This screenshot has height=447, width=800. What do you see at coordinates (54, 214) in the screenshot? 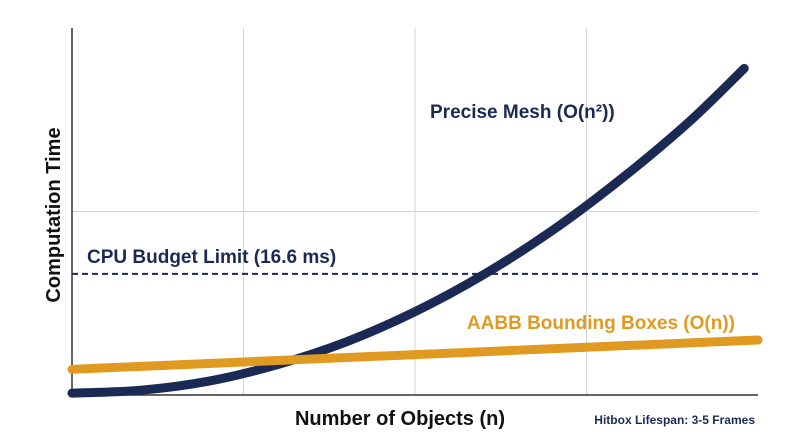
I see `y-axis-title: Computation Time` at bounding box center [54, 214].